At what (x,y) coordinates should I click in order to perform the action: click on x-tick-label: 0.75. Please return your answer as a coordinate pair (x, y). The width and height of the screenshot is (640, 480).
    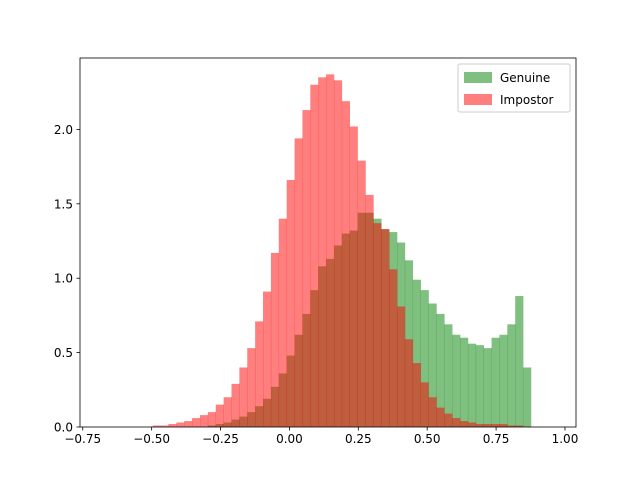
    Looking at the image, I should click on (496, 439).